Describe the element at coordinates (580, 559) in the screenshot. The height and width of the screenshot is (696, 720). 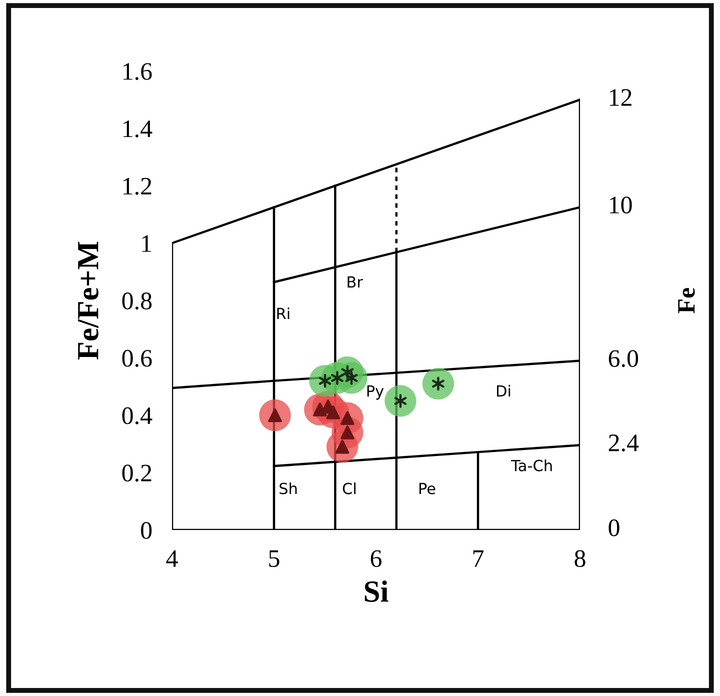
I see `x-tick-label: 8` at that location.